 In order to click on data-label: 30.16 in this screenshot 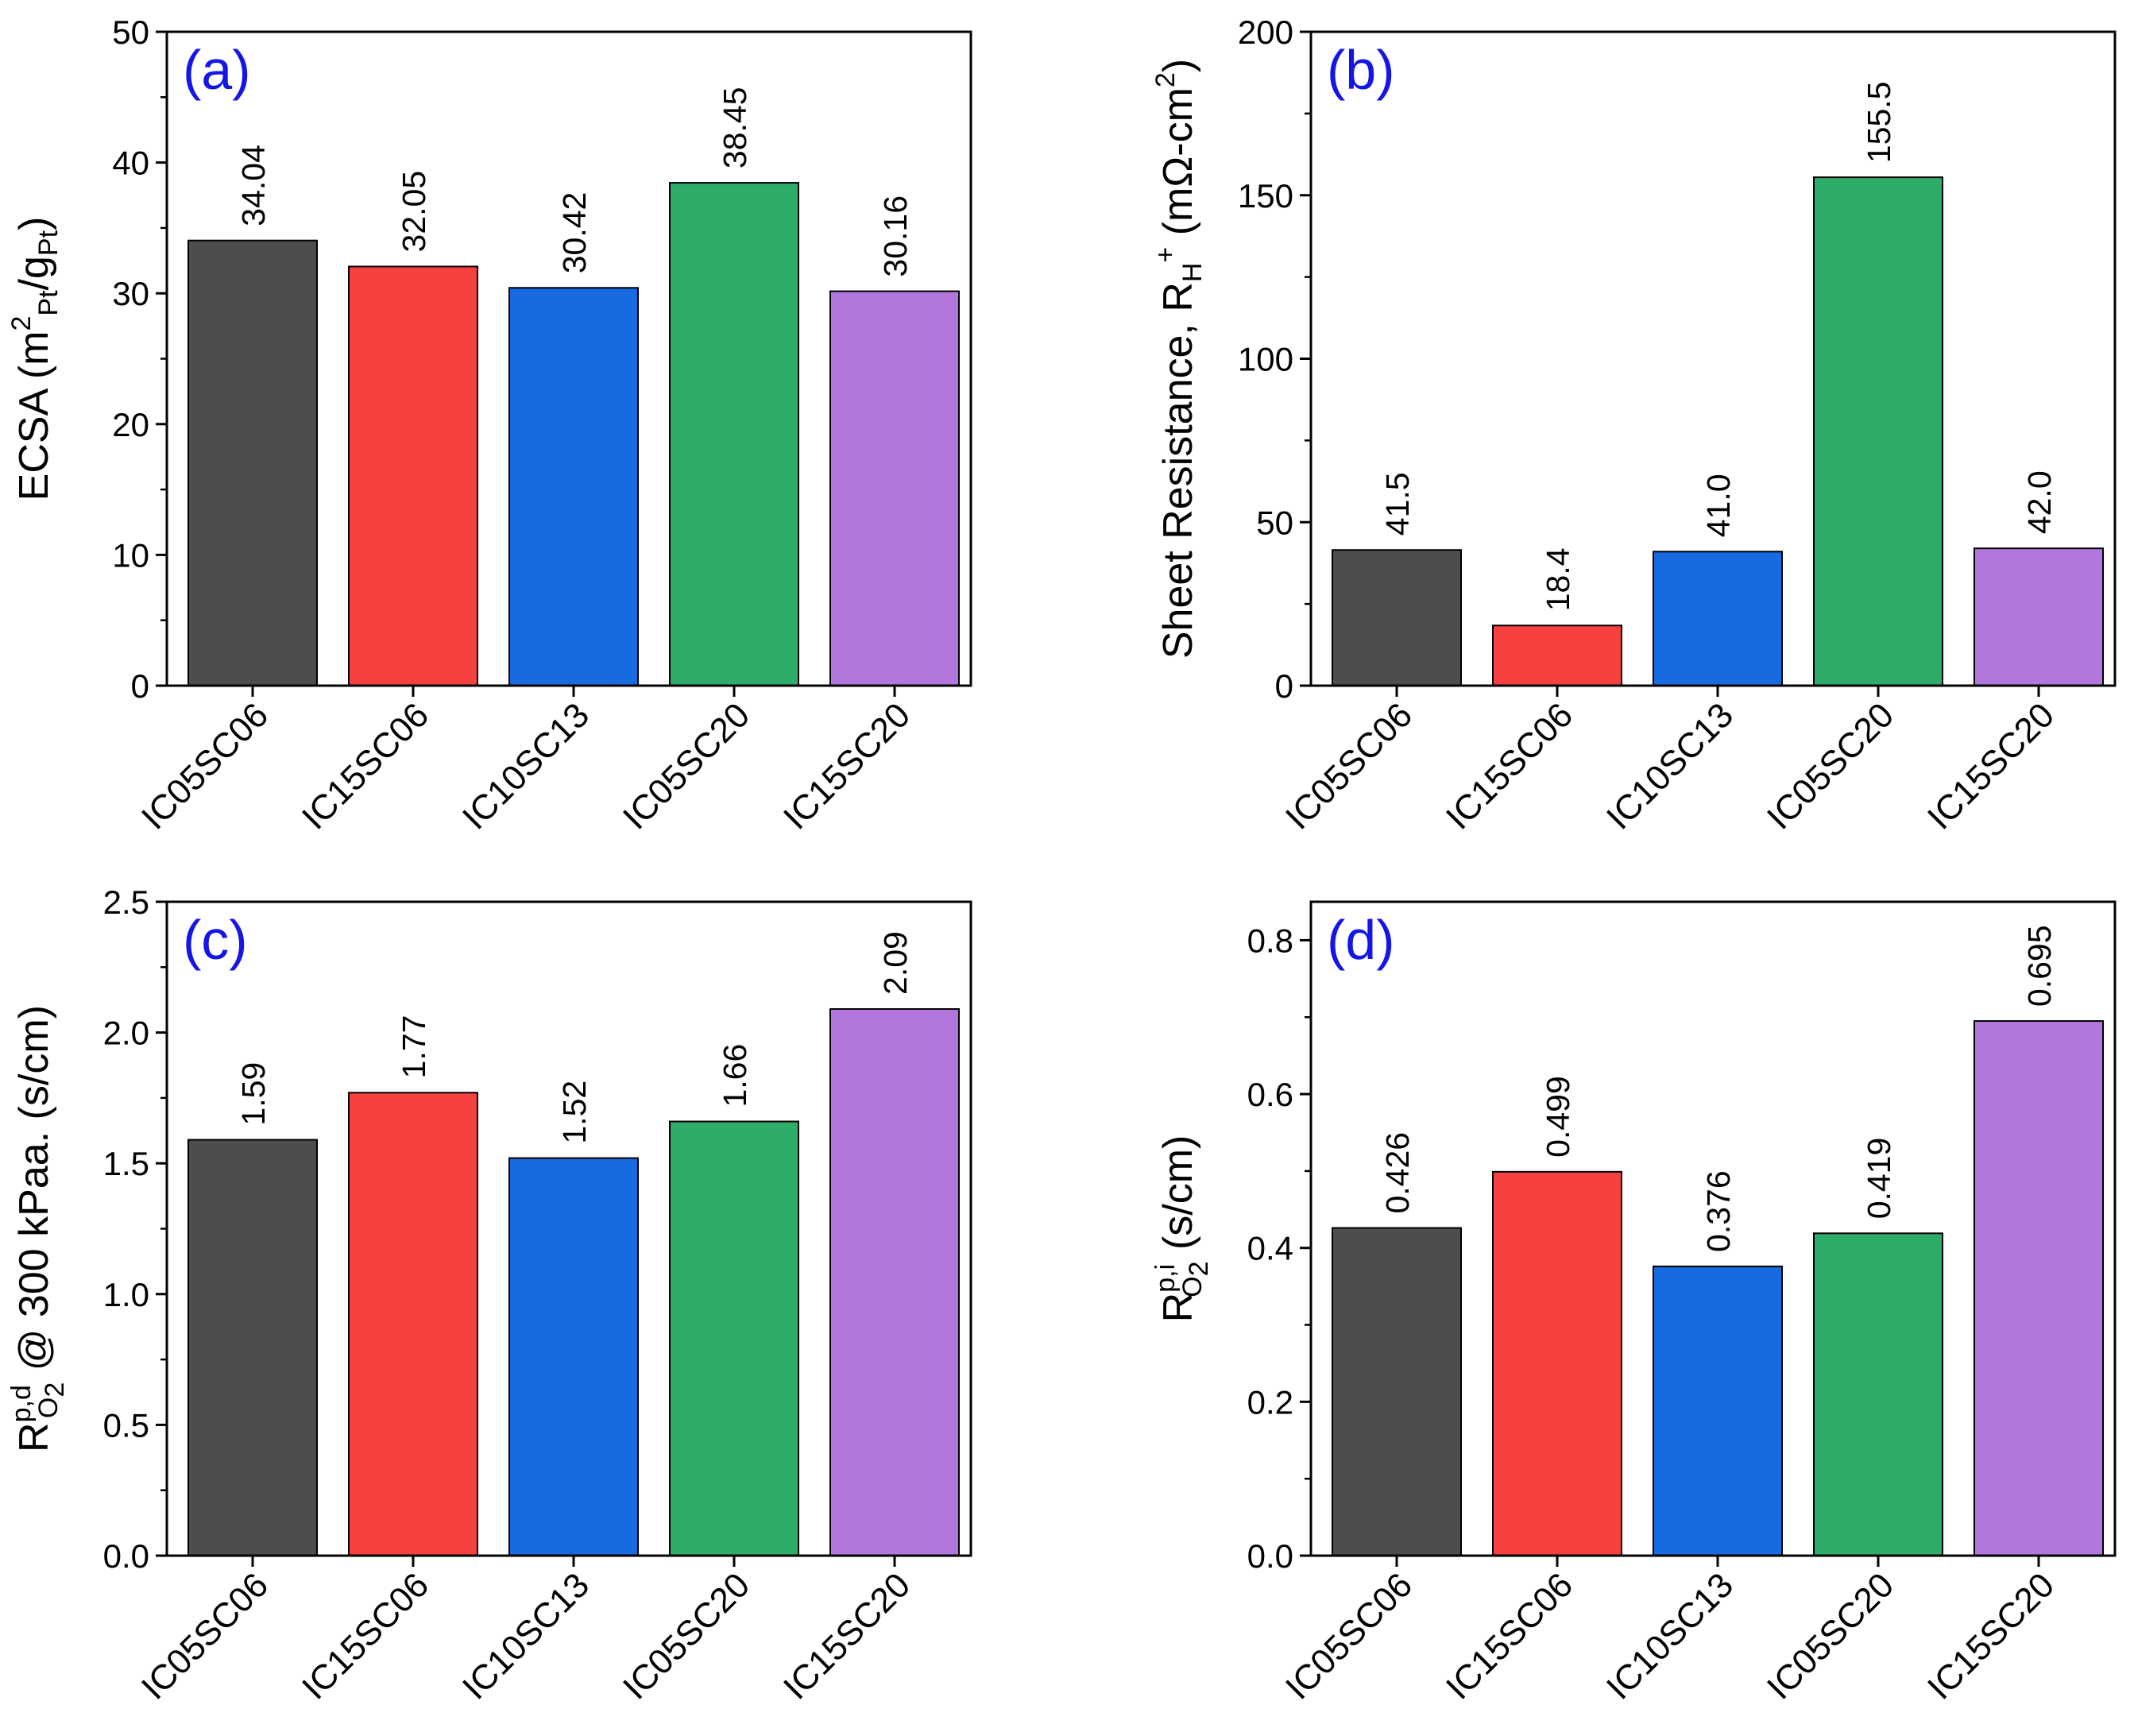, I will do `click(895, 236)`.